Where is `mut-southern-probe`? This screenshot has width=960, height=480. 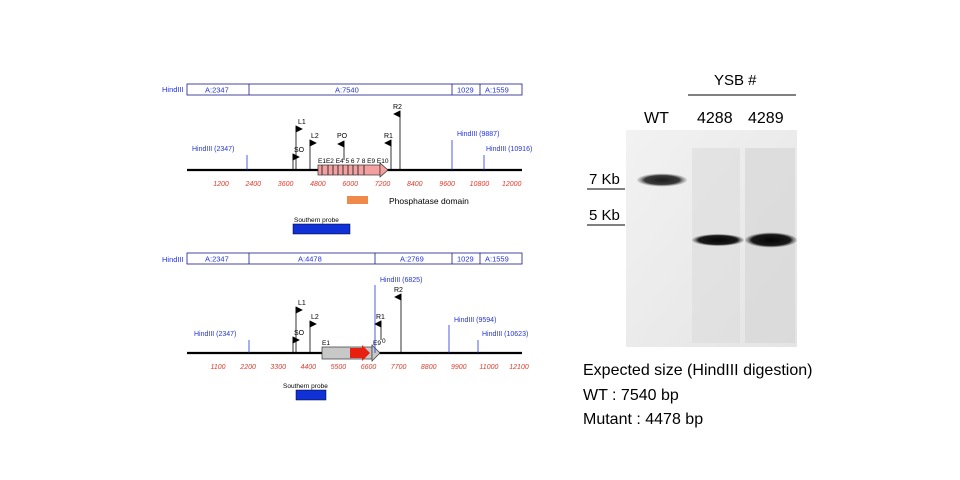
mut-southern-probe is located at coordinates (311, 395).